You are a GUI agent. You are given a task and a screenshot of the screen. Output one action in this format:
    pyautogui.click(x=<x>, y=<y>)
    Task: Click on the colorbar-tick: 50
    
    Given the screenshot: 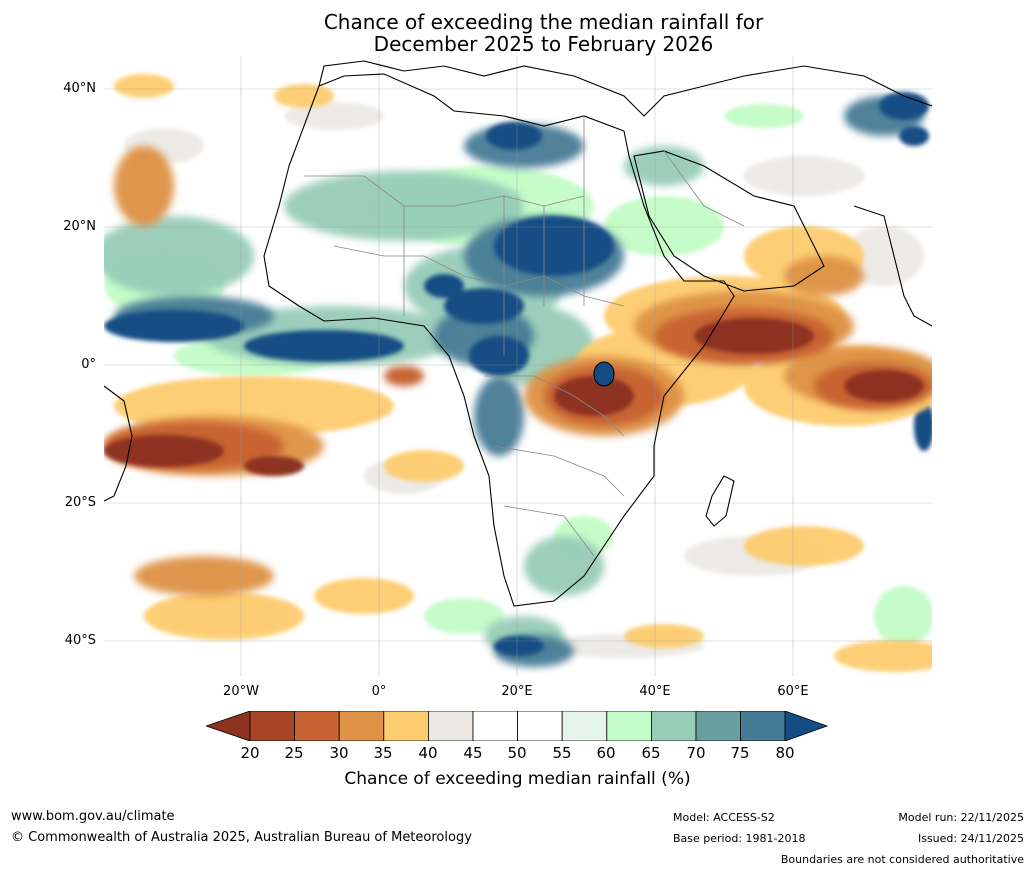 What is the action you would take?
    pyautogui.click(x=517, y=753)
    